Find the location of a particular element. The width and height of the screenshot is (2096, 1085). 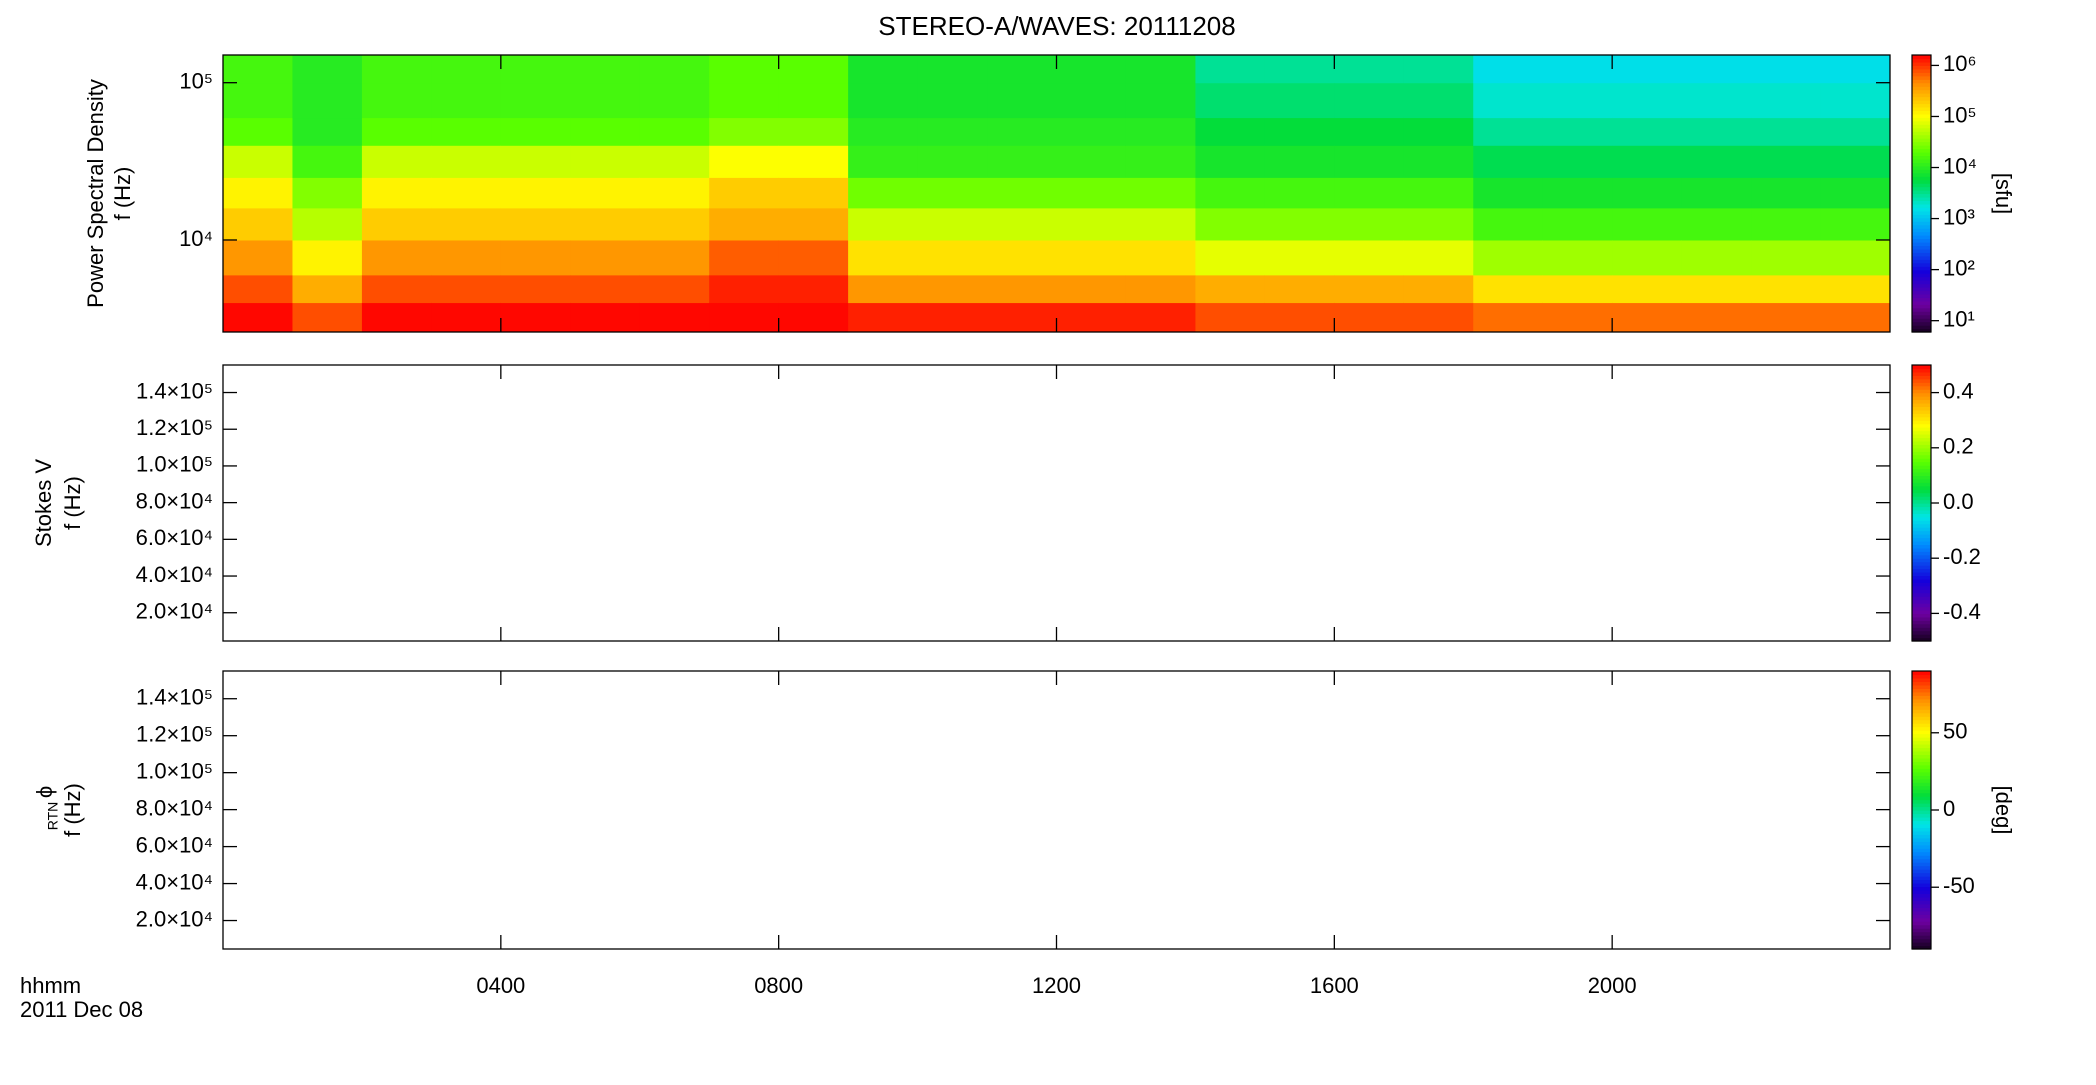

x-tick-label: 2000 is located at coordinates (1612, 985).